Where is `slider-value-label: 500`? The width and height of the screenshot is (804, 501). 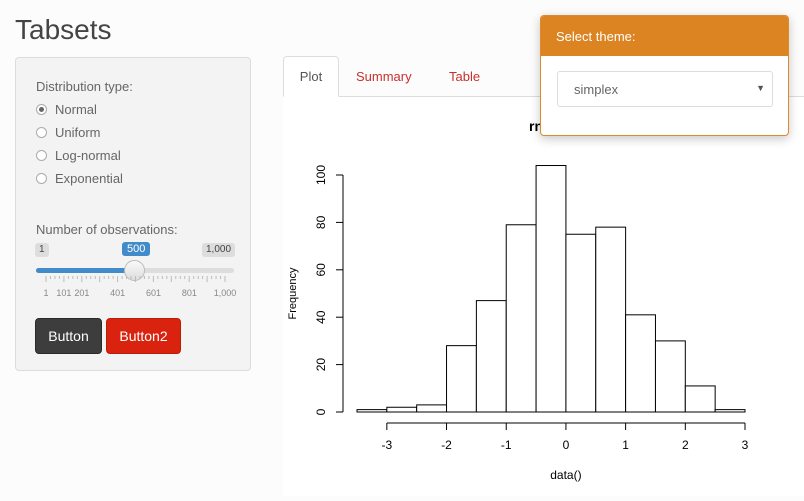 slider-value-label: 500 is located at coordinates (136, 249).